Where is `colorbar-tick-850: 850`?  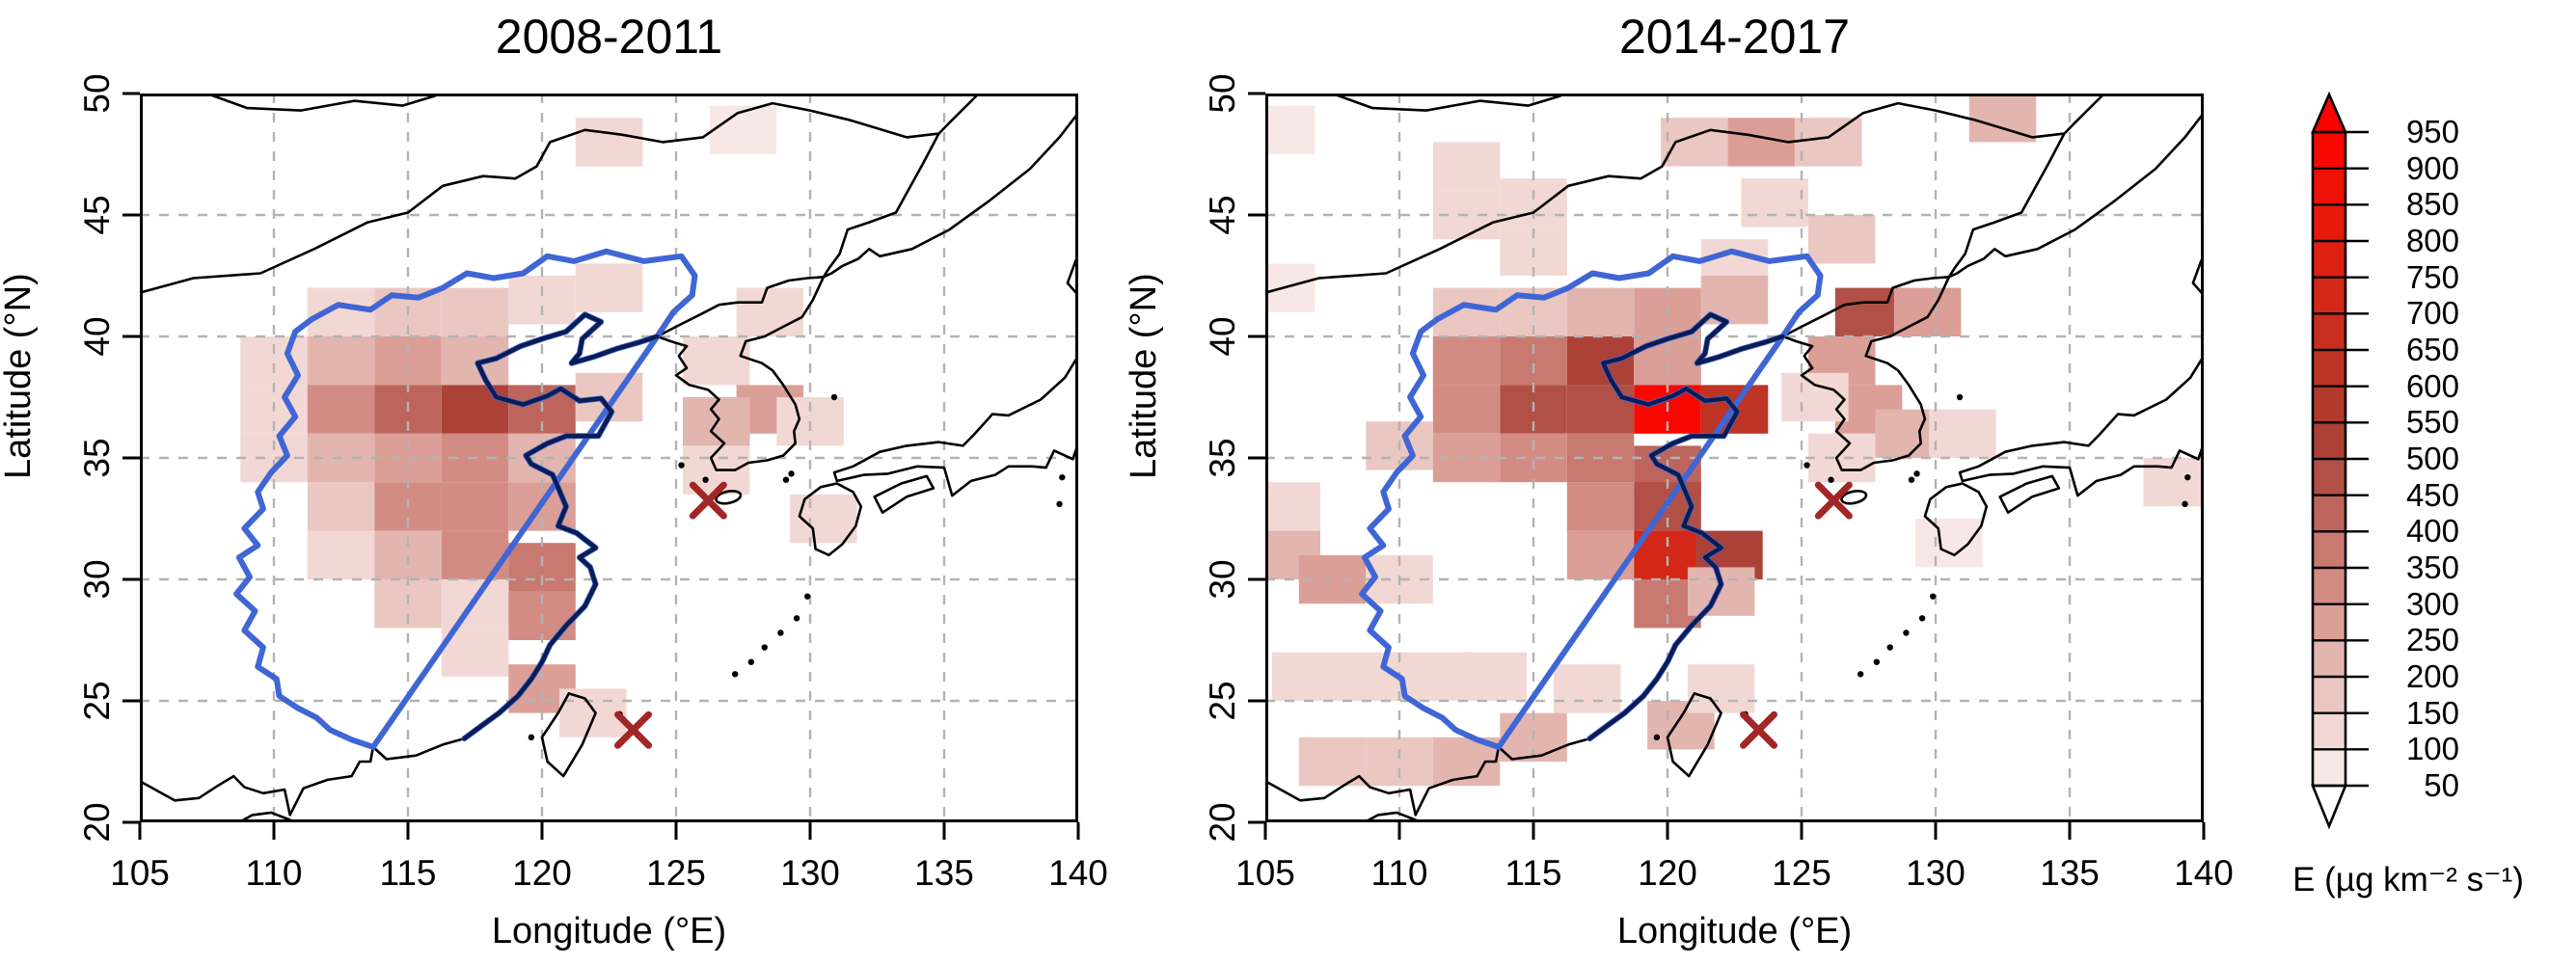
colorbar-tick-850: 850 is located at coordinates (2432, 204).